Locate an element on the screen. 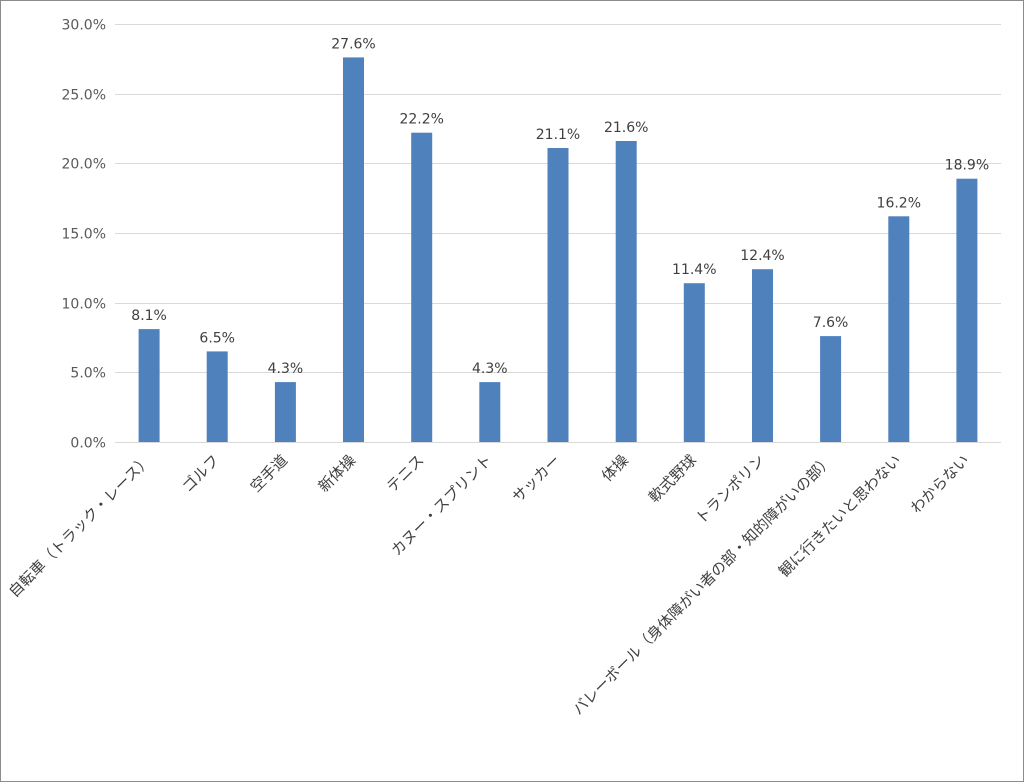 This screenshot has height=783, width=1024. x-tick-label: わからない is located at coordinates (940, 484).